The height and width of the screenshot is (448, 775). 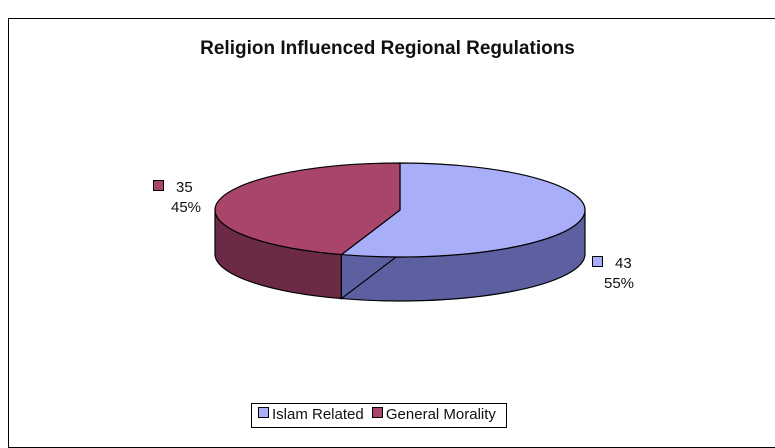 What do you see at coordinates (623, 263) in the screenshot?
I see `data-label-value: 43` at bounding box center [623, 263].